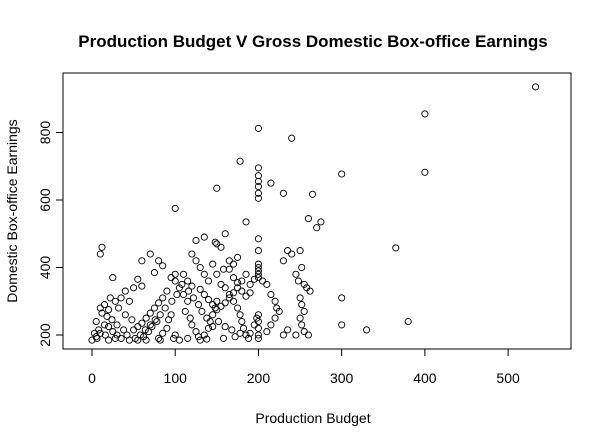 The width and height of the screenshot is (590, 447). Describe the element at coordinates (45, 335) in the screenshot. I see `y-tick-label: 200` at that location.